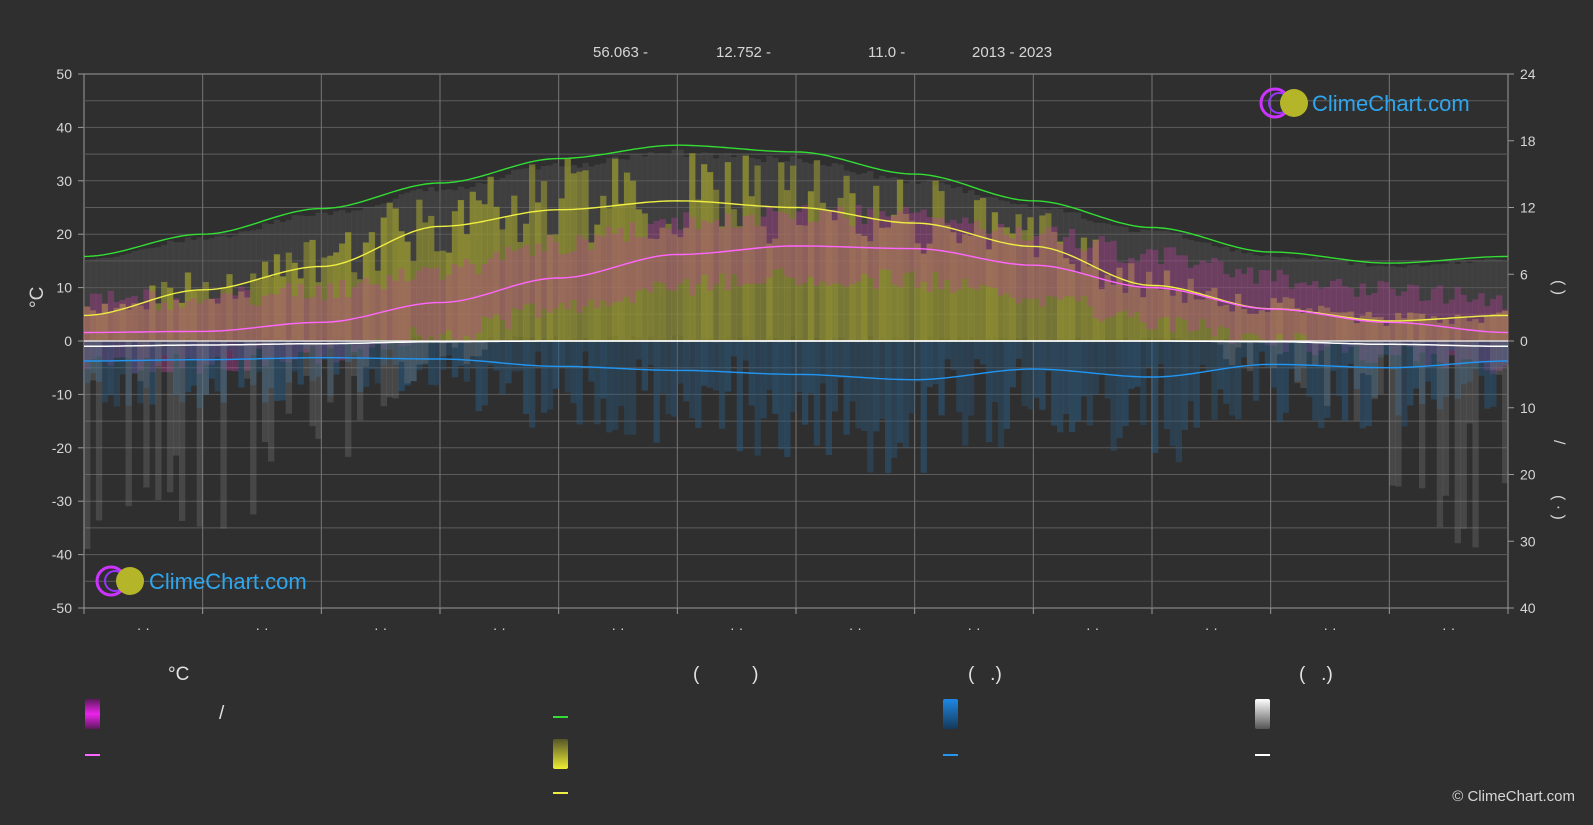 The height and width of the screenshot is (825, 1593). I want to click on legend-sunshine-mean-line, so click(560, 793).